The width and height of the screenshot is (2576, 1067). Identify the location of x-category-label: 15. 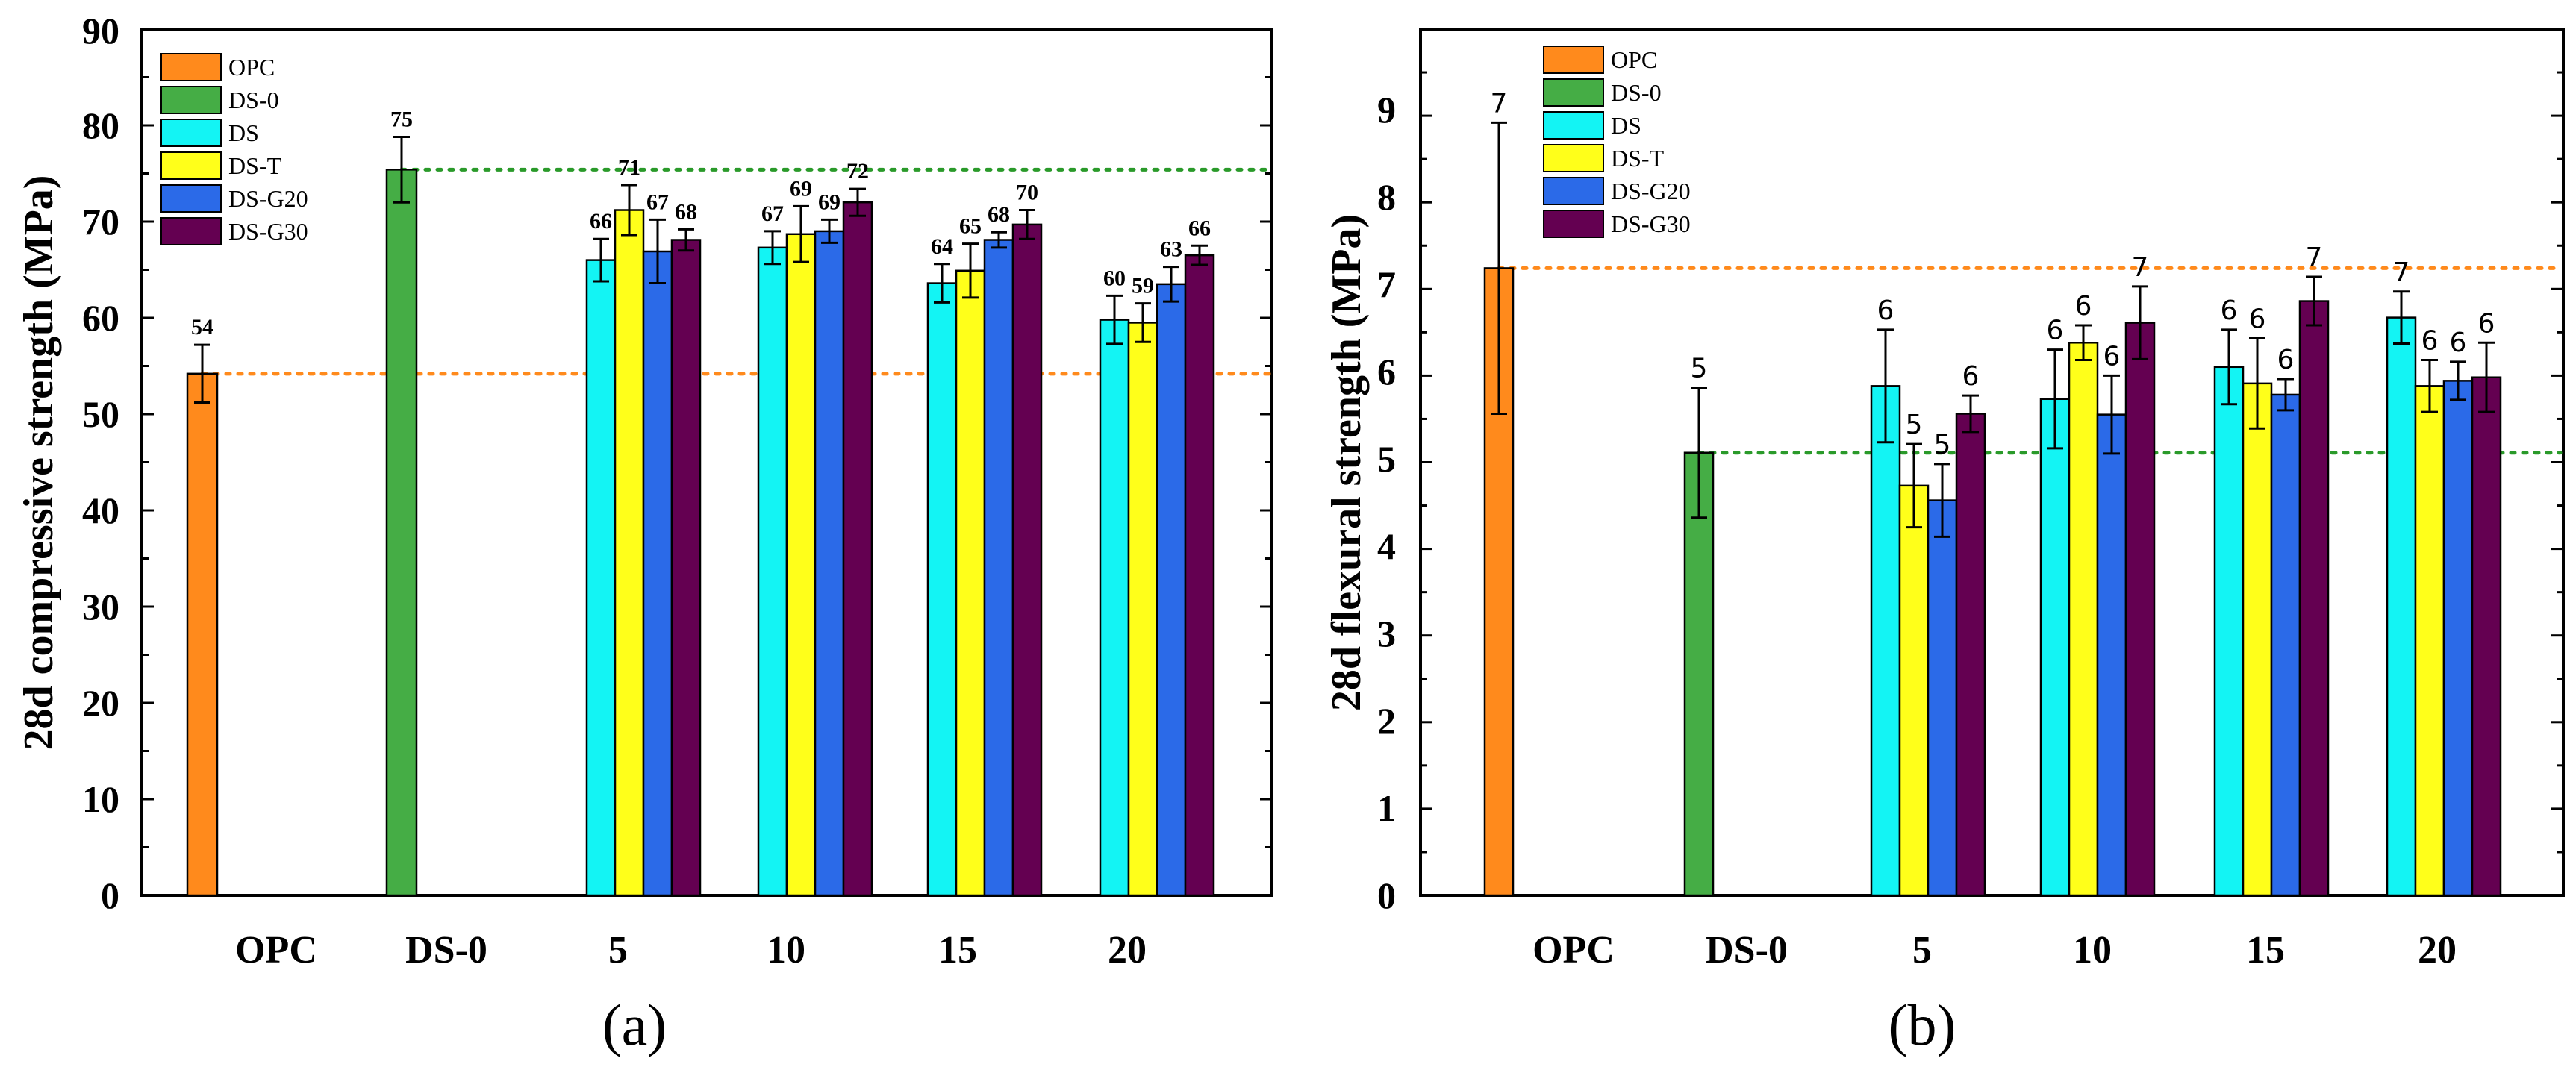
(2265, 950).